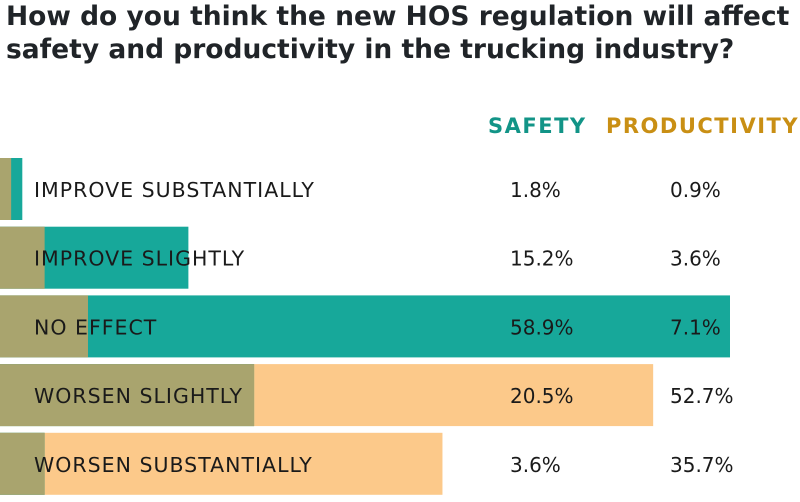 This screenshot has width=800, height=502. What do you see at coordinates (95, 327) in the screenshot?
I see `category-label-no-effect: NO EFFECT` at bounding box center [95, 327].